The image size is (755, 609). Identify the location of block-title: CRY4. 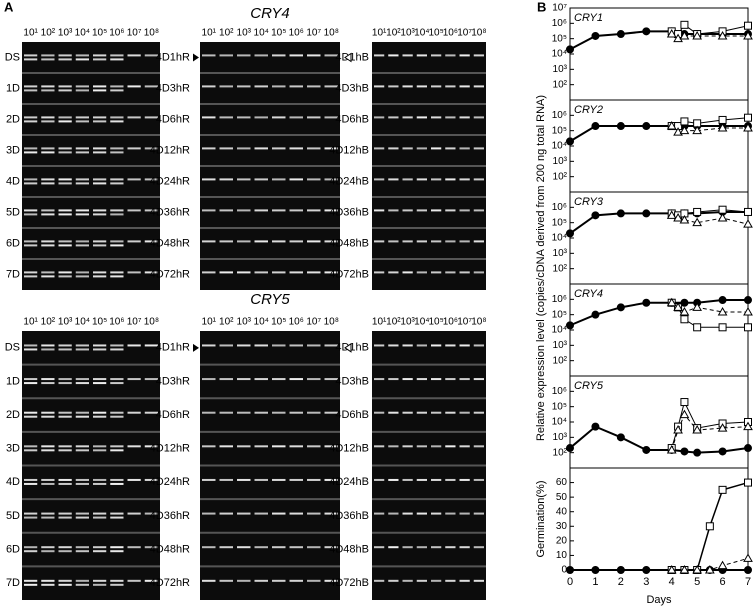
(269, 13).